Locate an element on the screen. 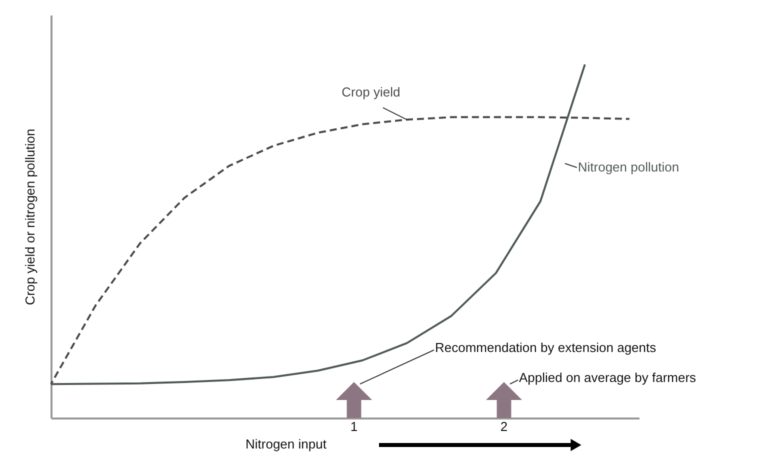 The width and height of the screenshot is (767, 454). annotation: Recommendation by extension agents is located at coordinates (546, 347).